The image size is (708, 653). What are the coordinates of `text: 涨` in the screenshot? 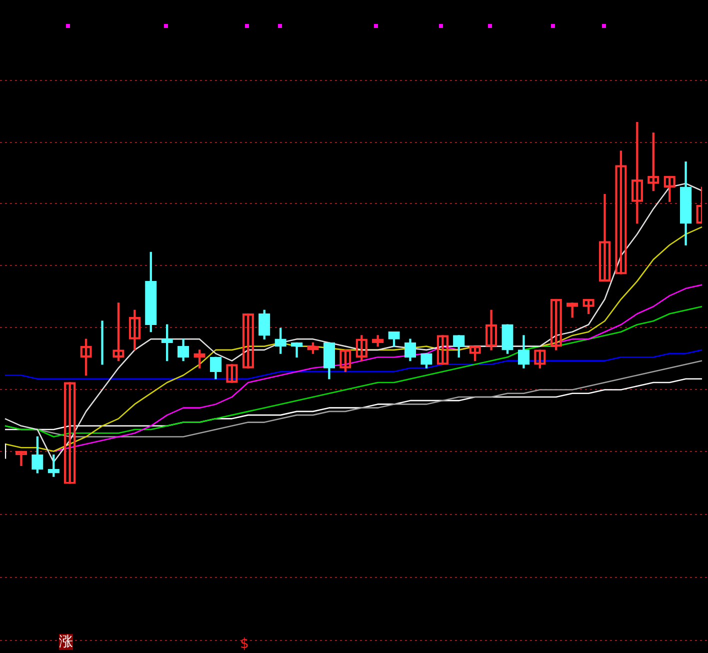 It's located at (66, 642).